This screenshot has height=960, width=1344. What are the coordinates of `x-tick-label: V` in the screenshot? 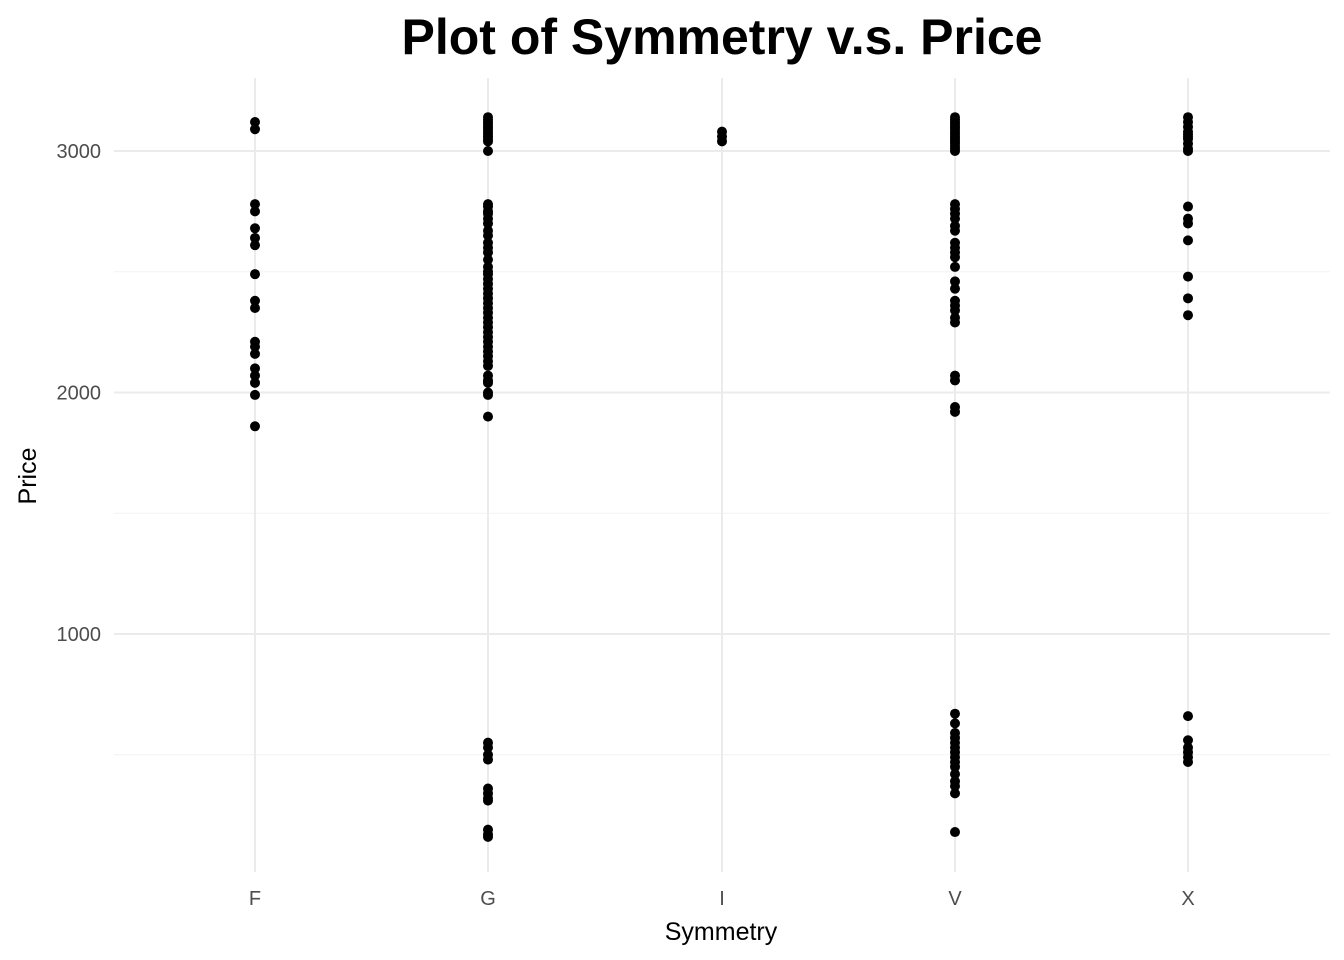 It's located at (955, 899).